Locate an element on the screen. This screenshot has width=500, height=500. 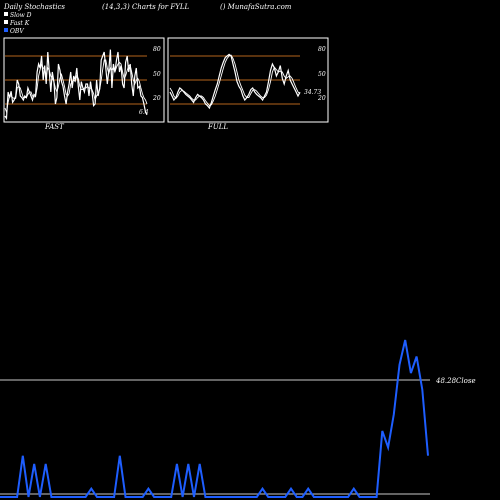
legend: Slow D Fast K OBV is located at coordinates (18, 23).